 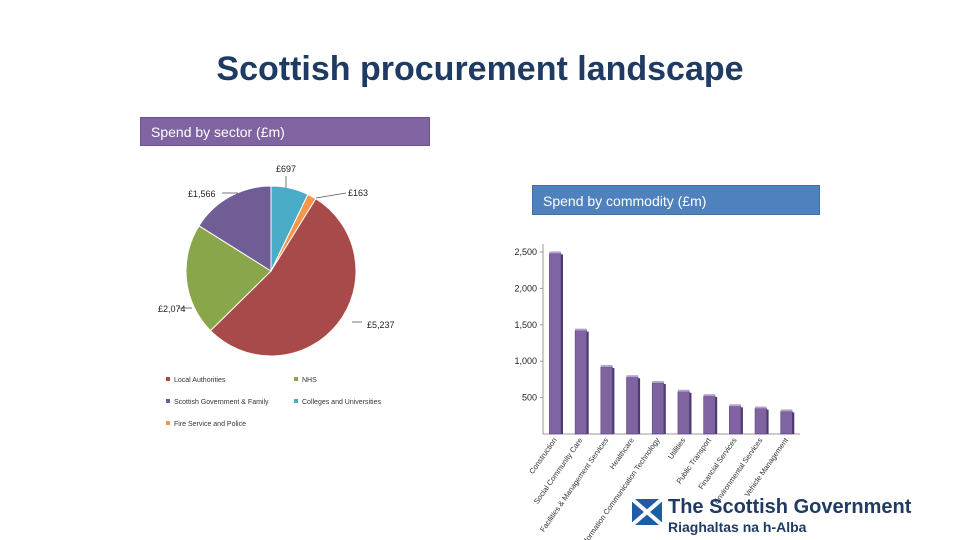 I want to click on x-category-label: Healthcare, so click(x=622, y=453).